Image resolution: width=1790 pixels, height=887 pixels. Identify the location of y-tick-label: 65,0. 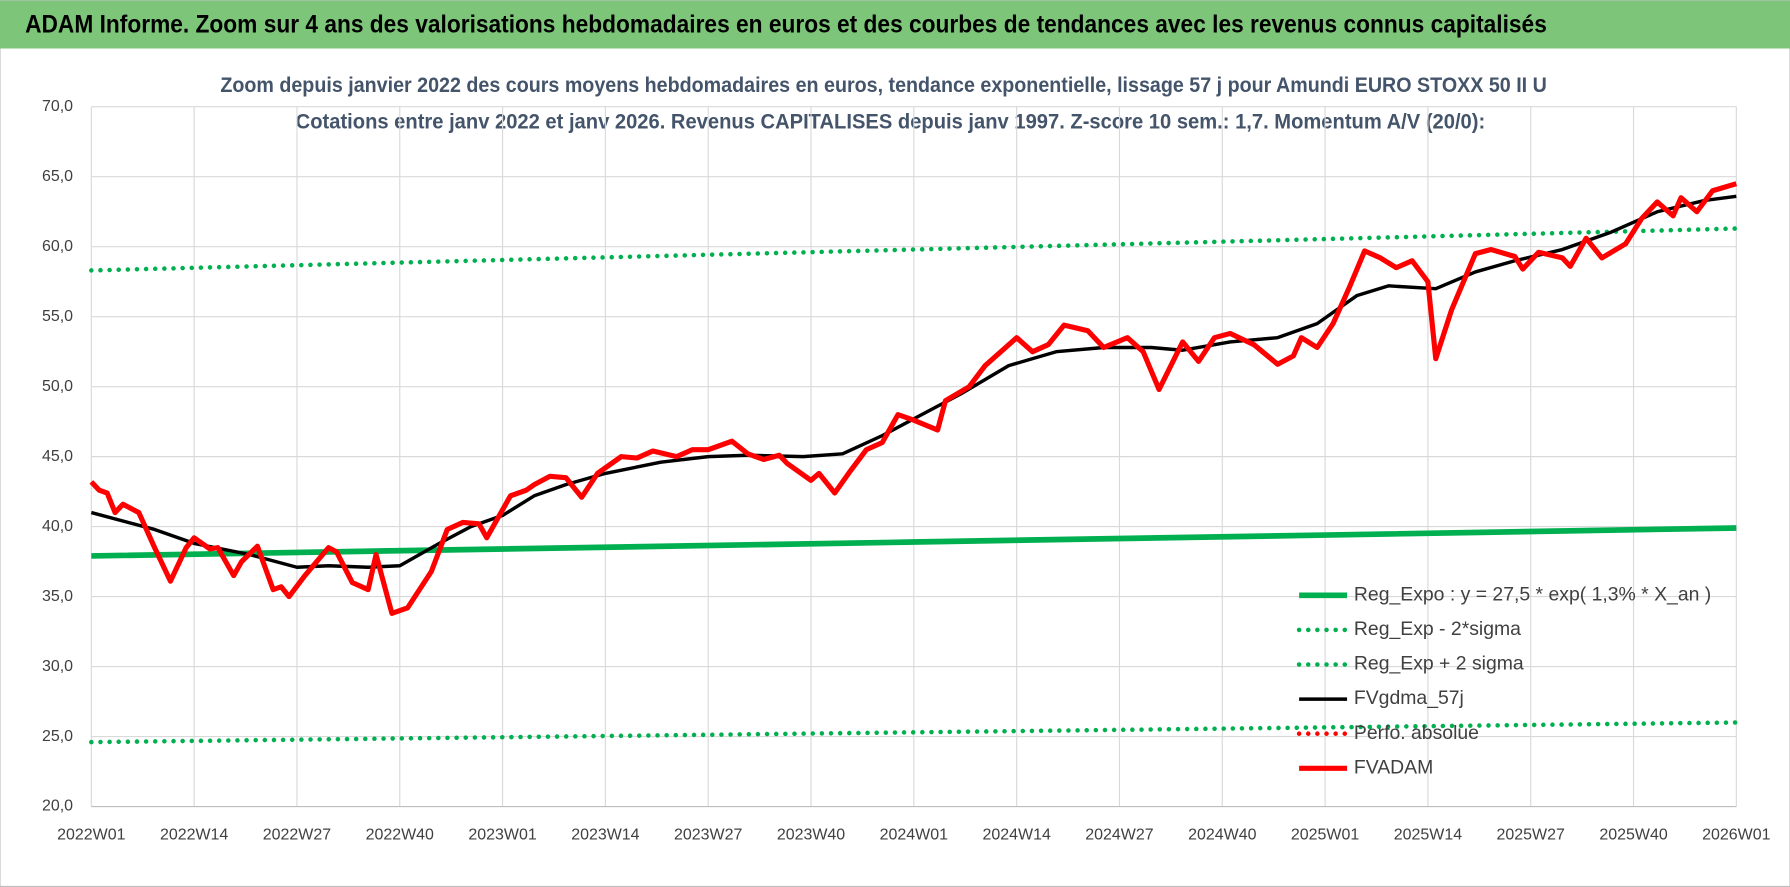
(57, 176).